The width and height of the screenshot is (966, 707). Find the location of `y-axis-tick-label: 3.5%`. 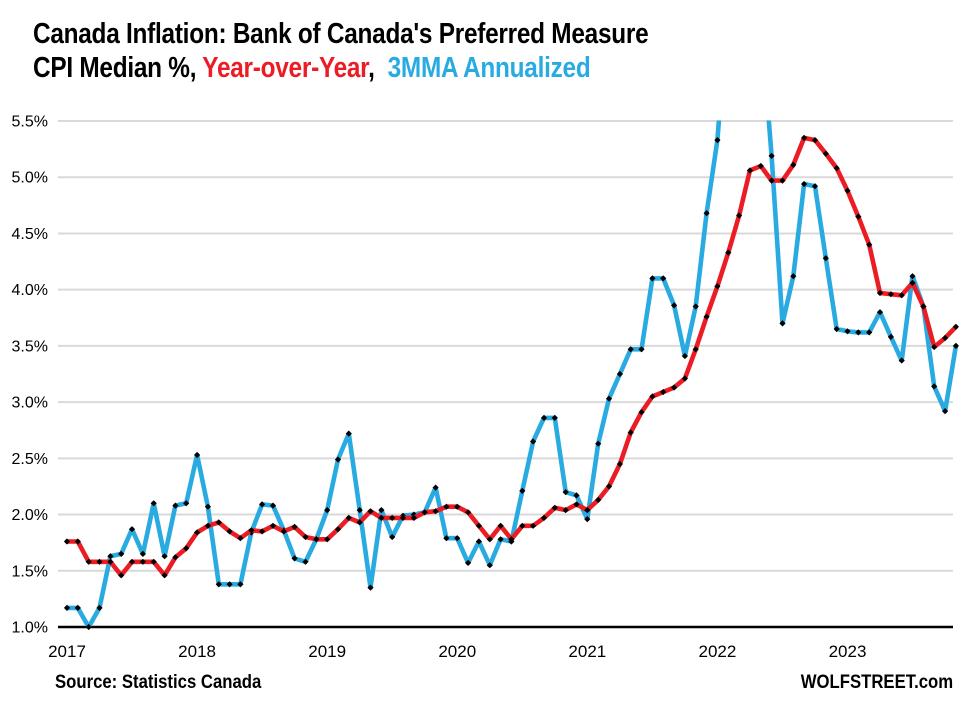

y-axis-tick-label: 3.5% is located at coordinates (30, 346).